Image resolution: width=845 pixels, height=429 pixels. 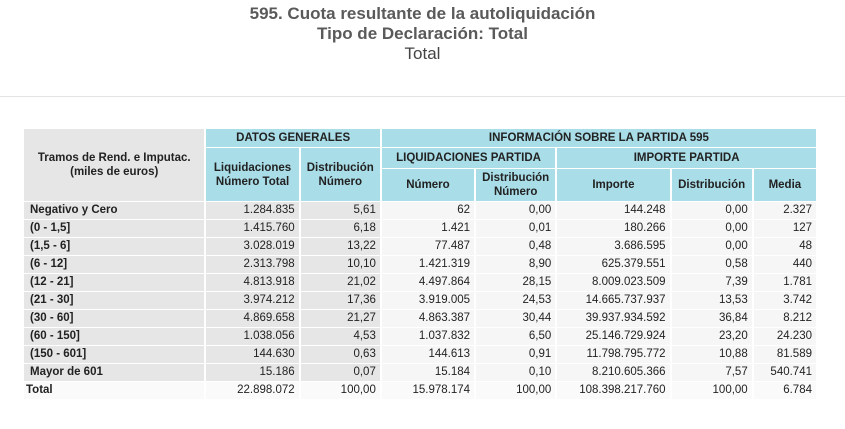 What do you see at coordinates (428, 210) in the screenshot?
I see `cell-numero: 62` at bounding box center [428, 210].